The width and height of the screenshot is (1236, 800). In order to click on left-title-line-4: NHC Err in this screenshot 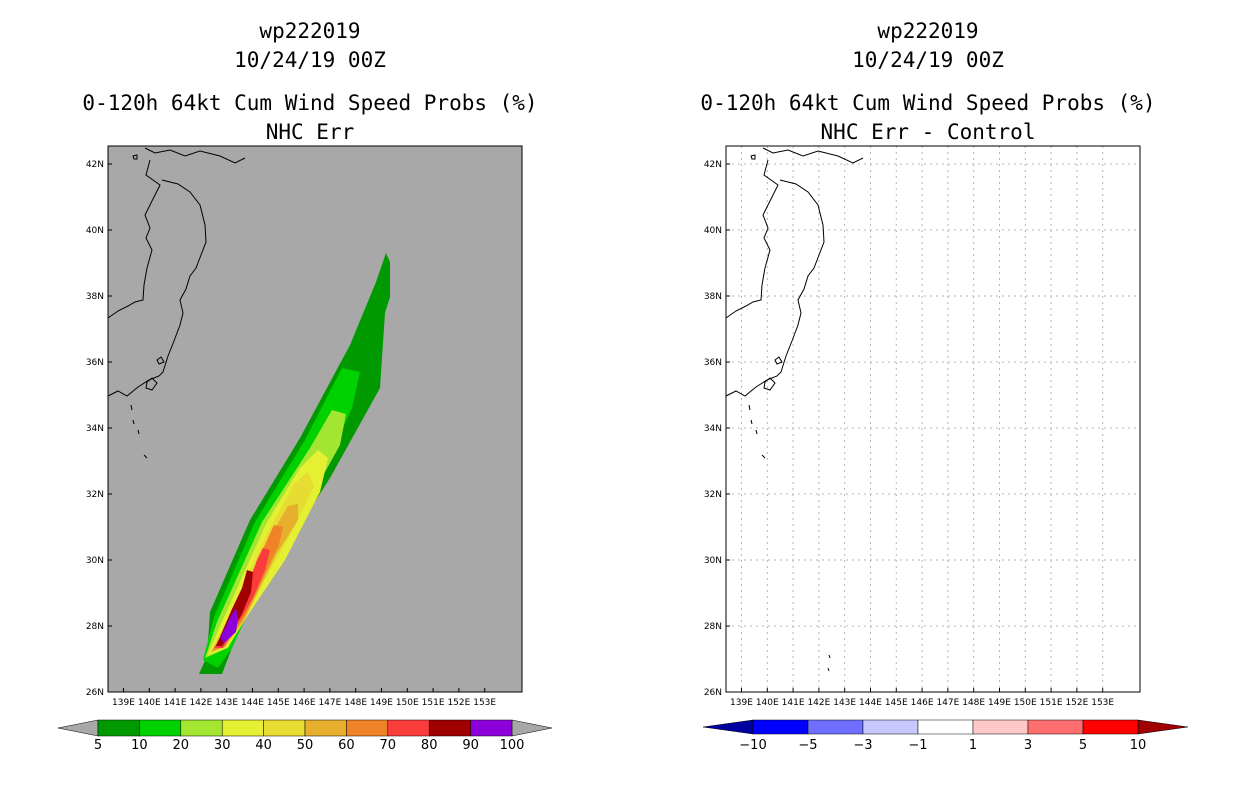, I will do `click(310, 132)`.